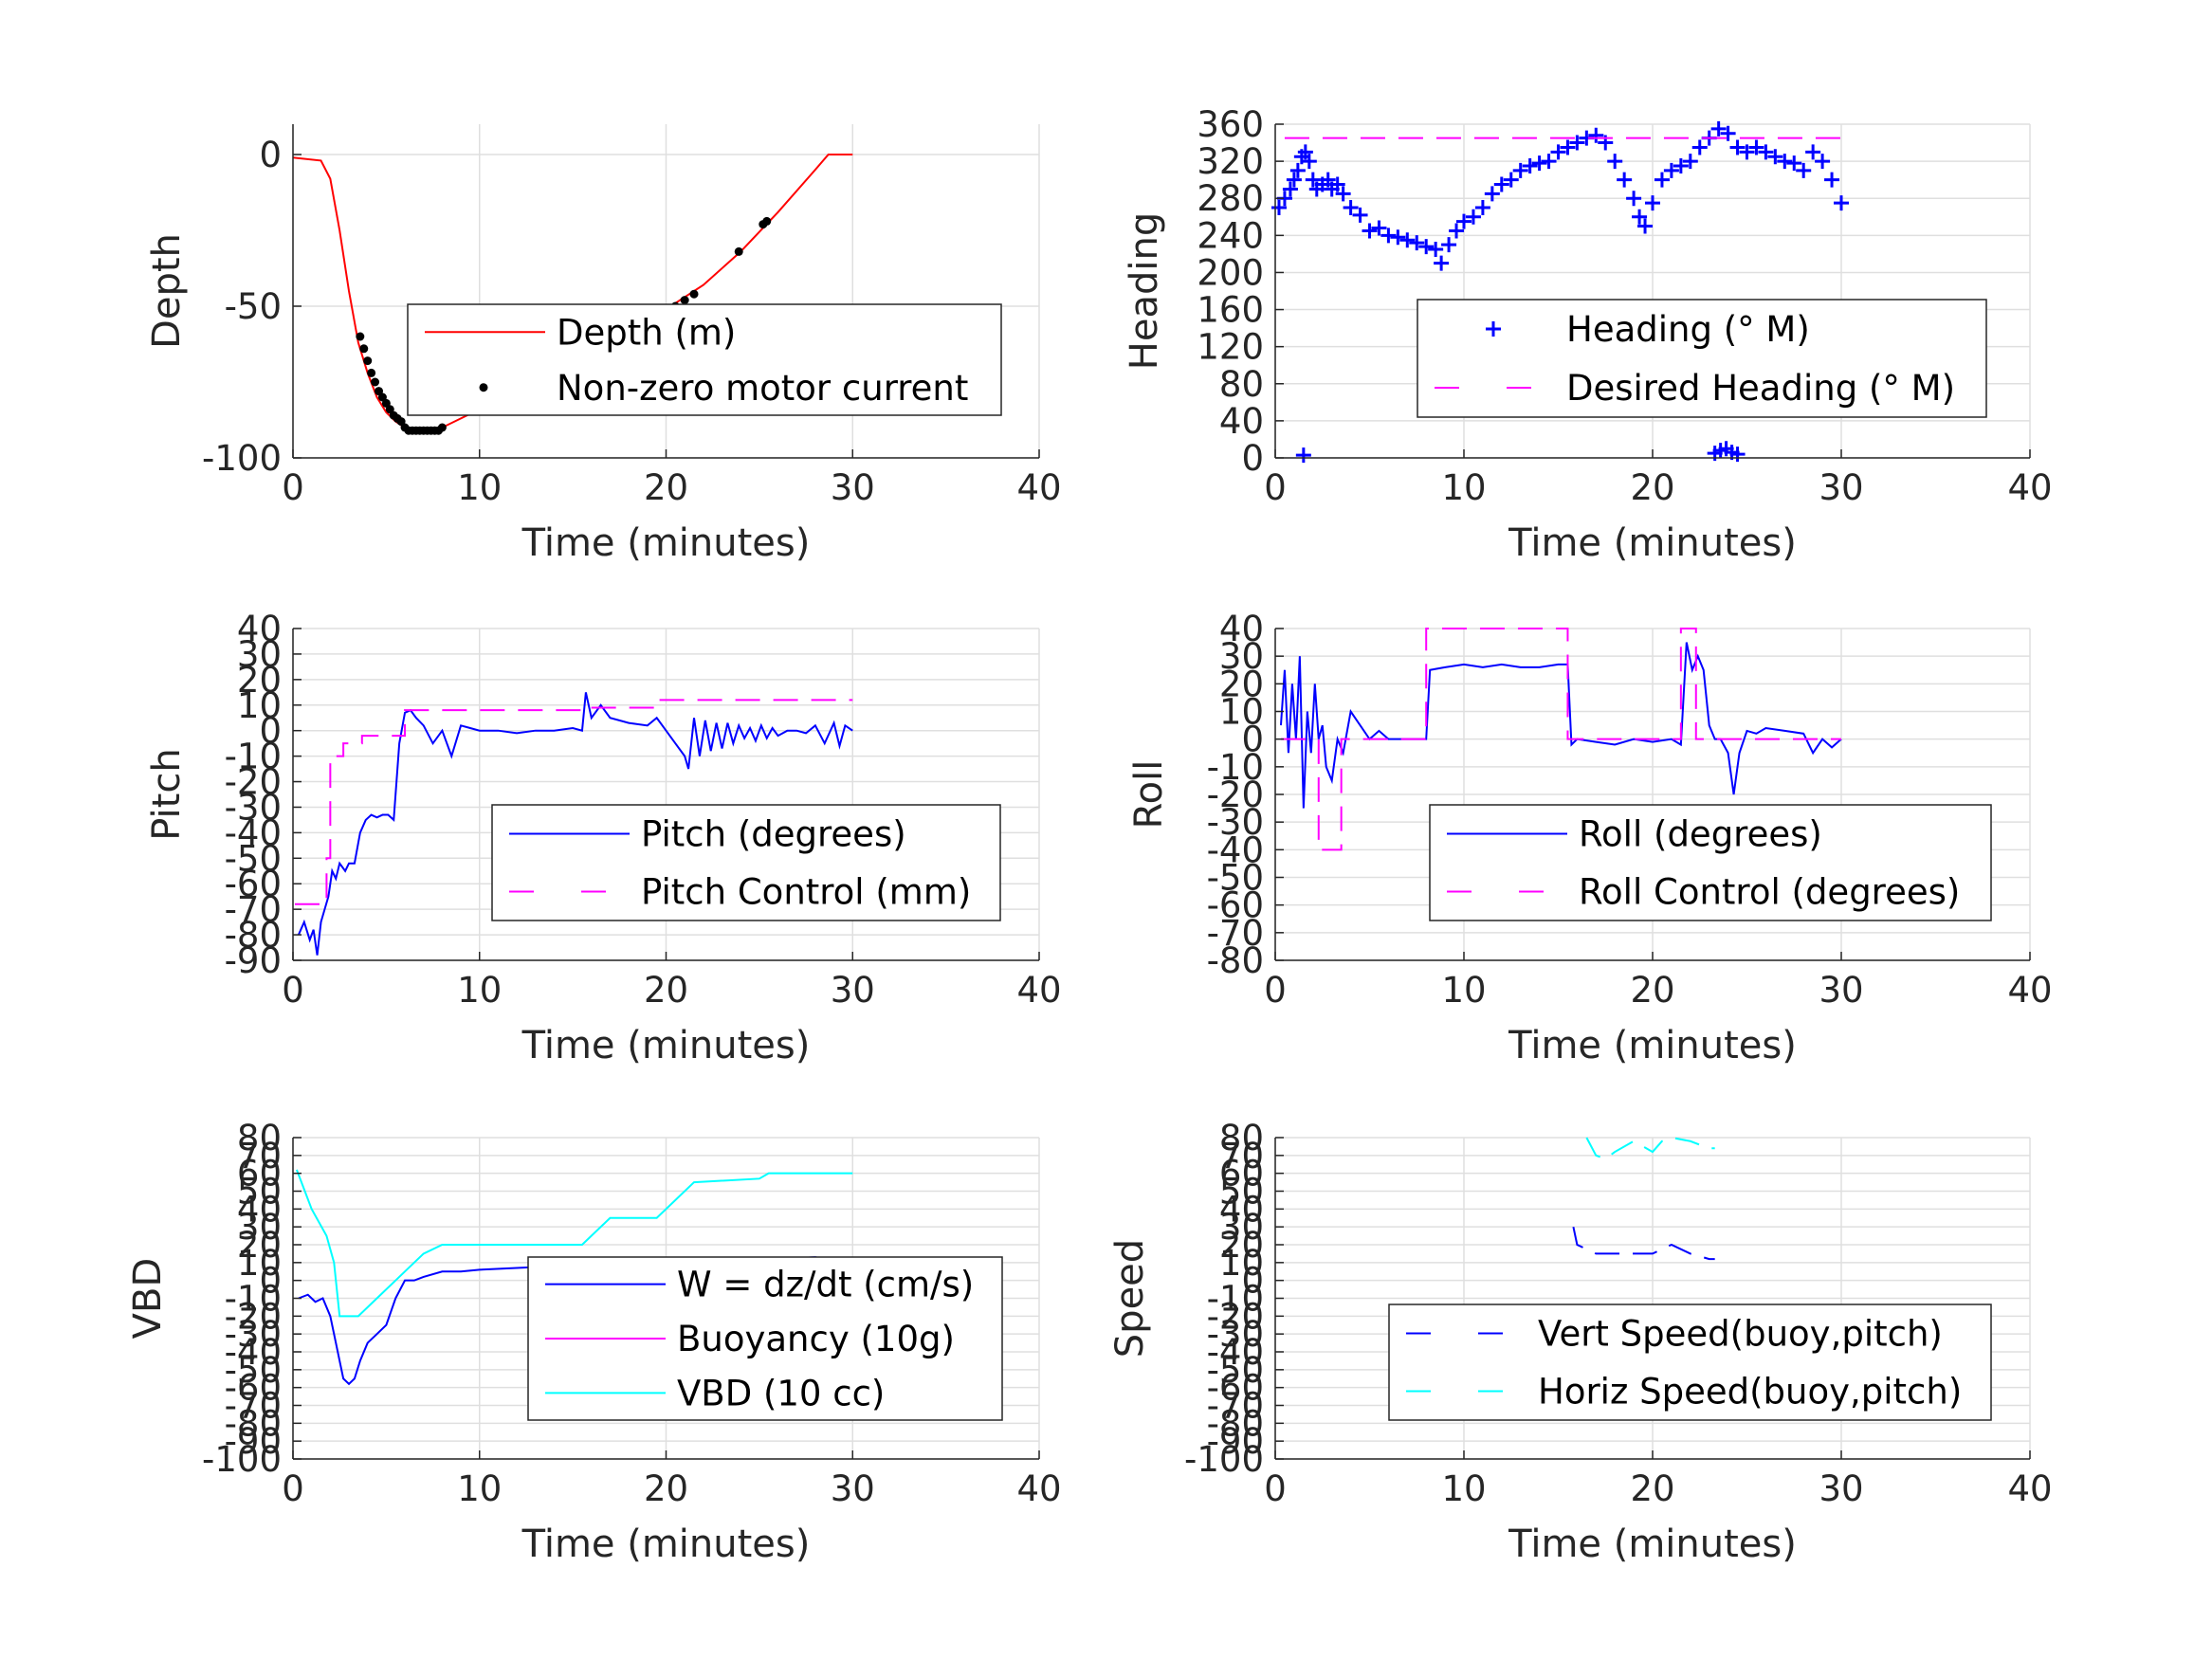 This screenshot has width=2212, height=1659. Describe the element at coordinates (1275, 990) in the screenshot. I see `roll-xtick-label: 0` at that location.